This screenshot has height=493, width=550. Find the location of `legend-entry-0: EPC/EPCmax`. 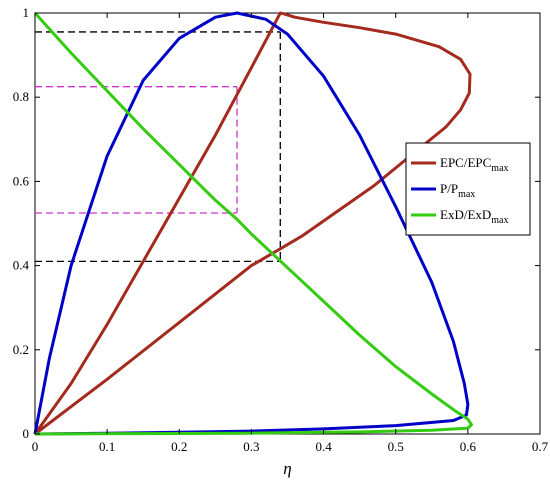

legend-entry-0: EPC/EPCmax is located at coordinates (474, 164).